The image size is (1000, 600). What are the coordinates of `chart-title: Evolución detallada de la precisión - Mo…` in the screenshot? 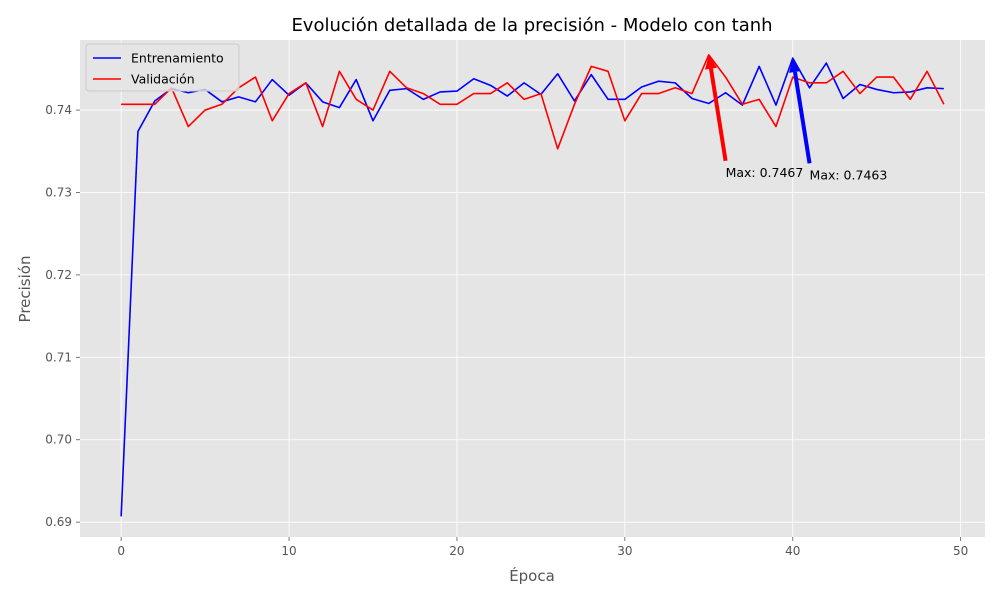 It's located at (531, 25).